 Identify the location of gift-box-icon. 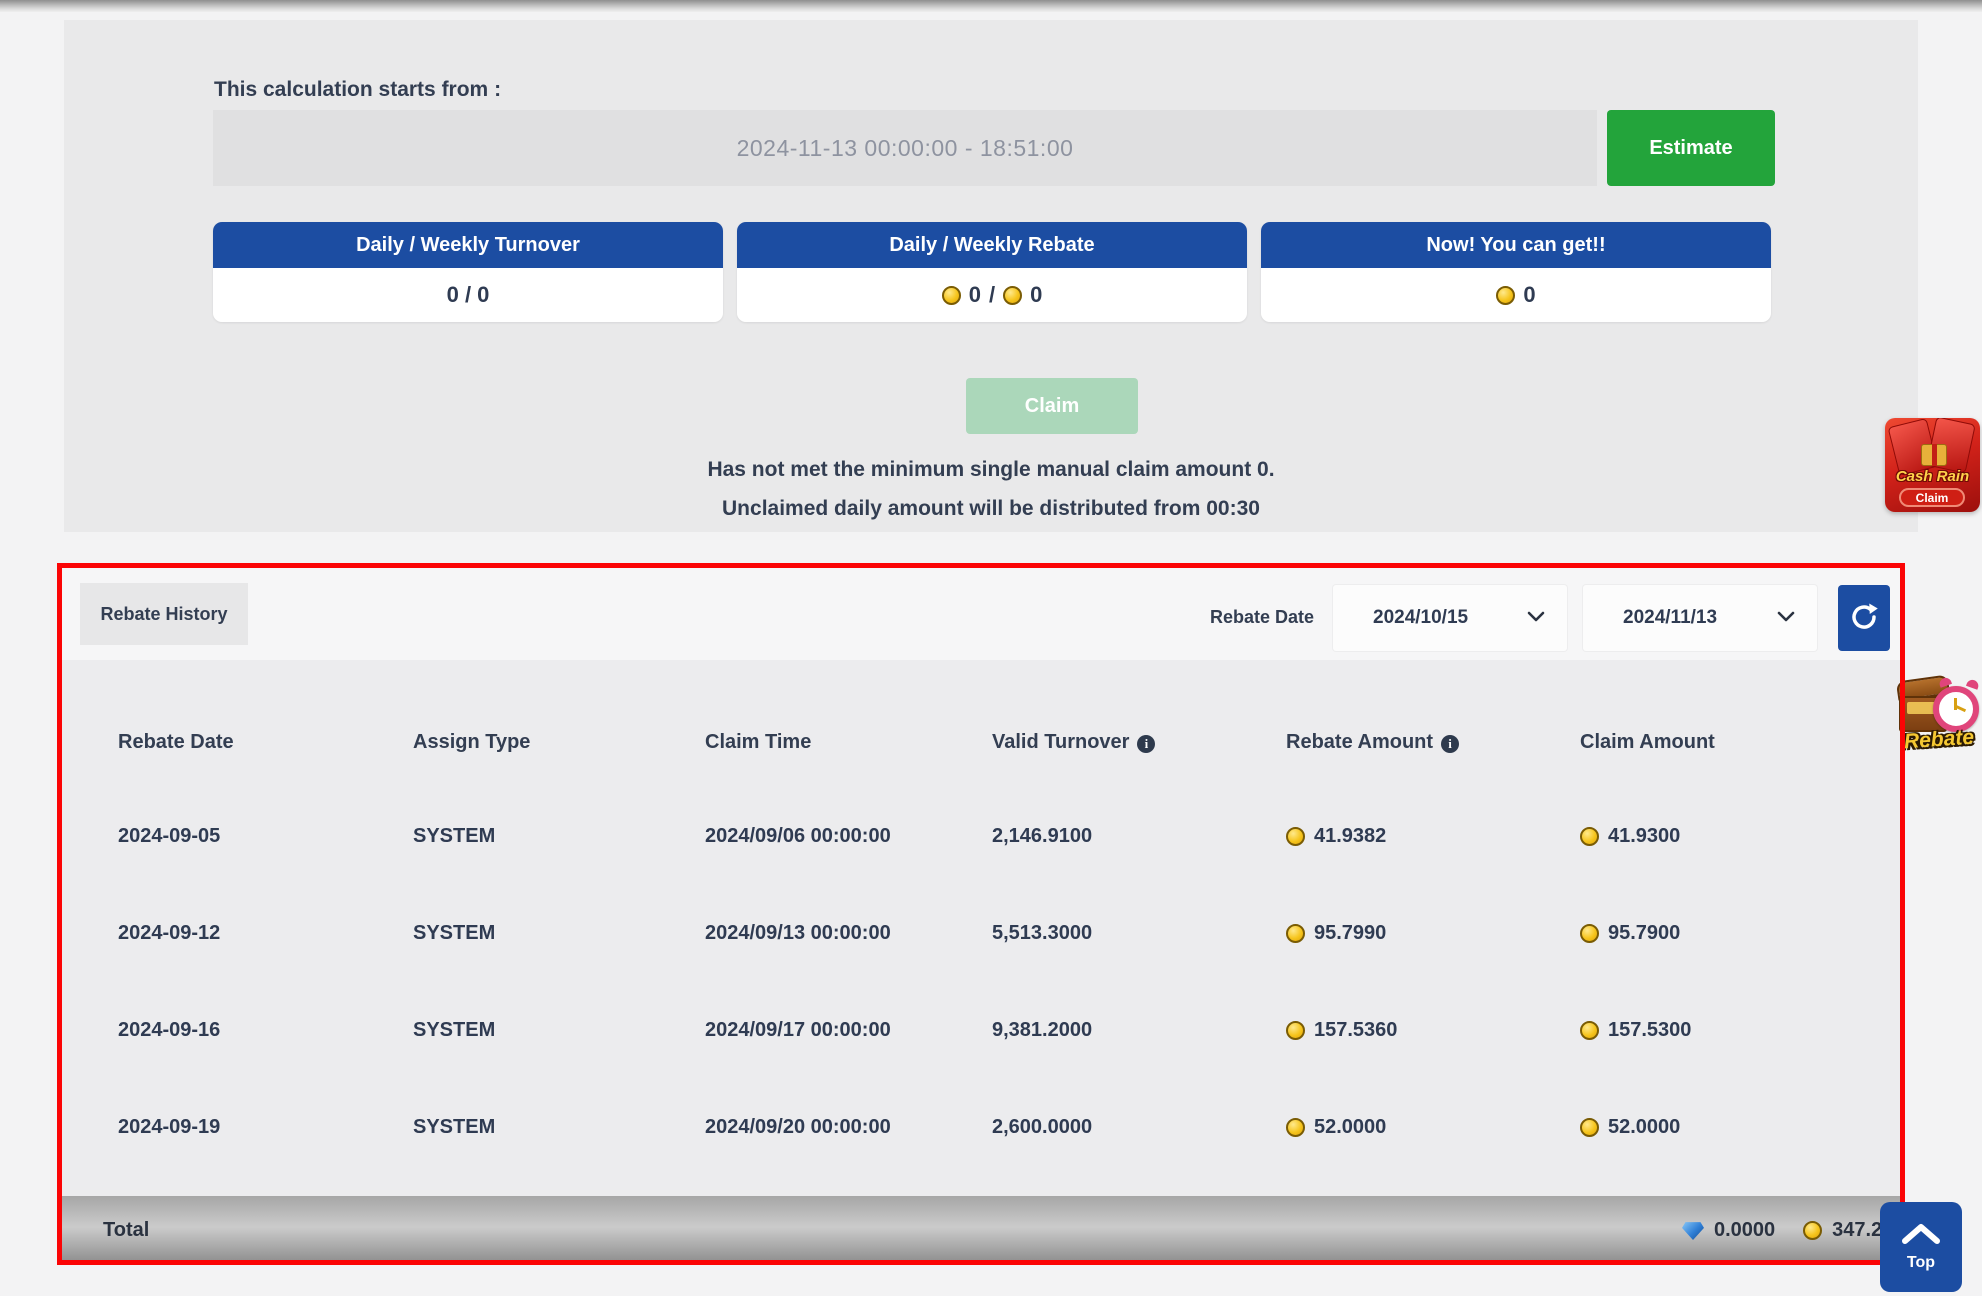
(1934, 455).